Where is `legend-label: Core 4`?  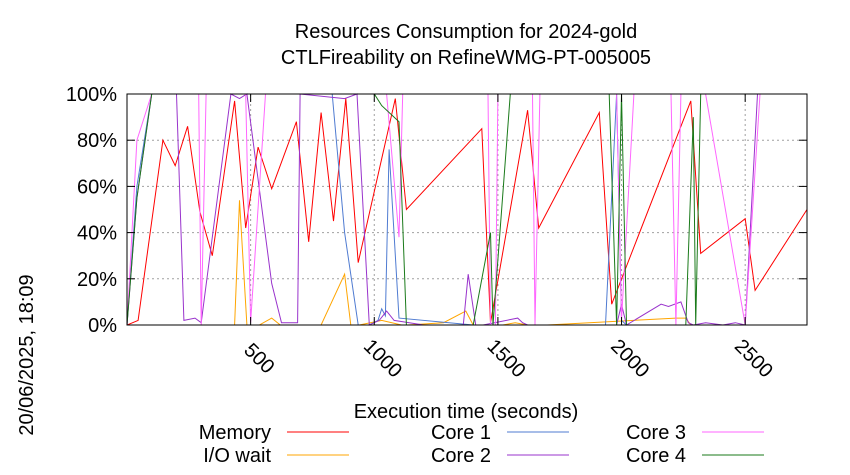 legend-label: Core 4 is located at coordinates (656, 456).